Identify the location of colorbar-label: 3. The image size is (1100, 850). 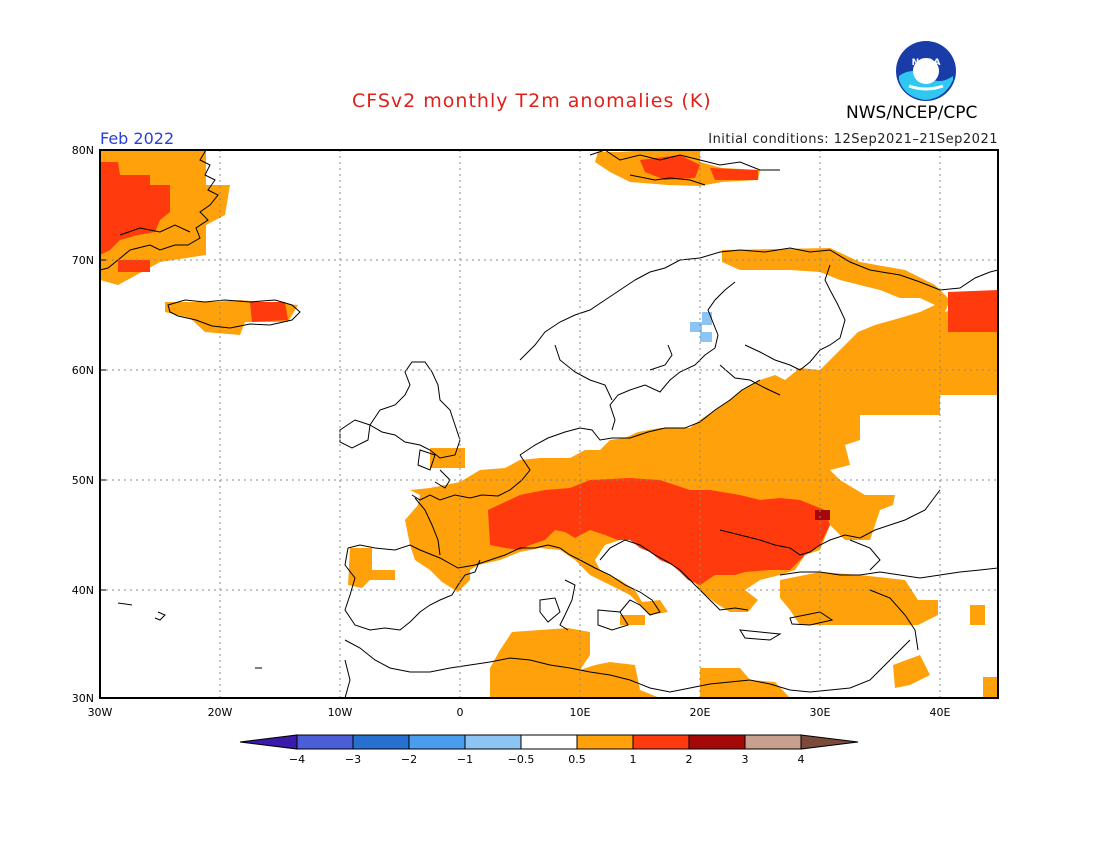
(745, 759).